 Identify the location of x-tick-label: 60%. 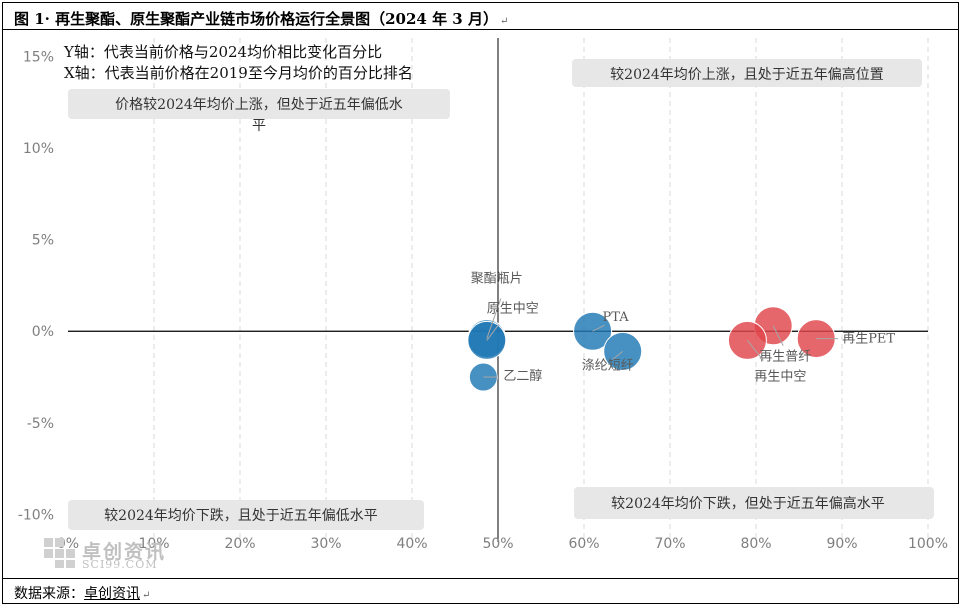
(583, 544).